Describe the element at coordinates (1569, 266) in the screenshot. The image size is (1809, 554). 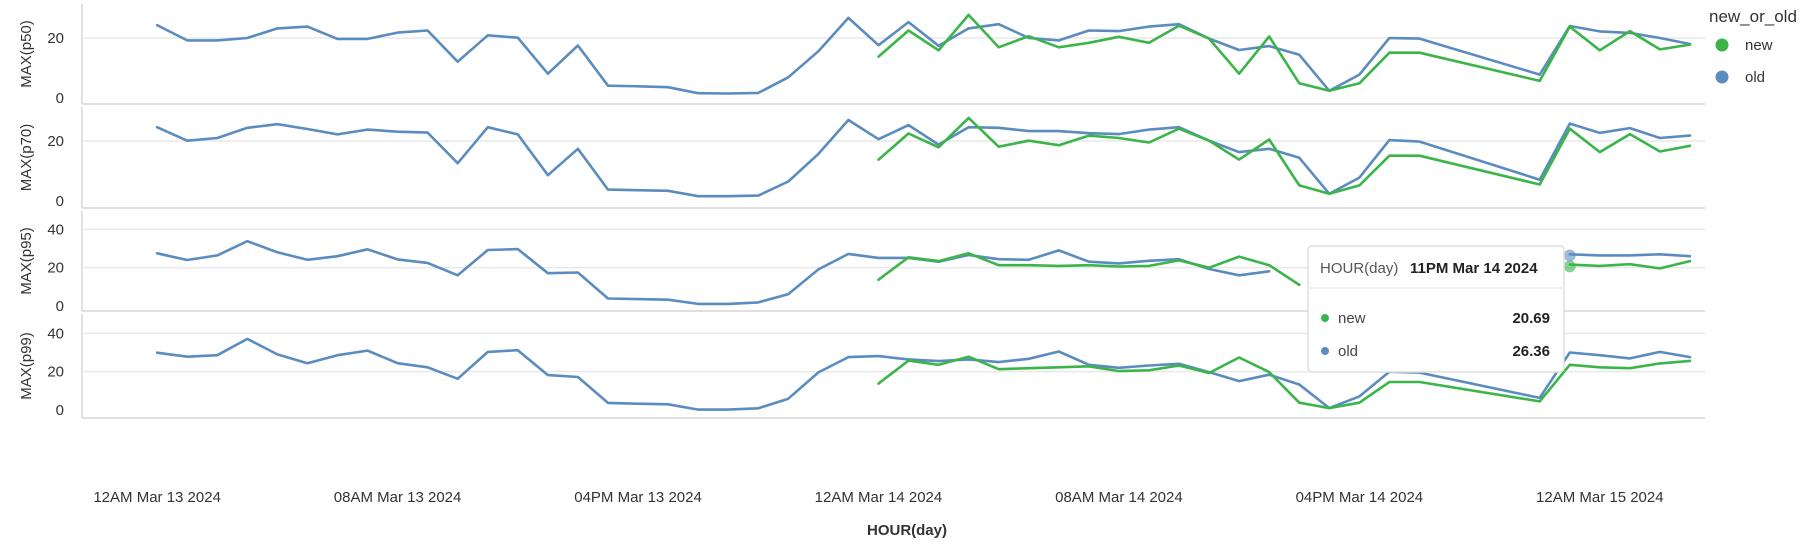
I see `hover-point-new` at that location.